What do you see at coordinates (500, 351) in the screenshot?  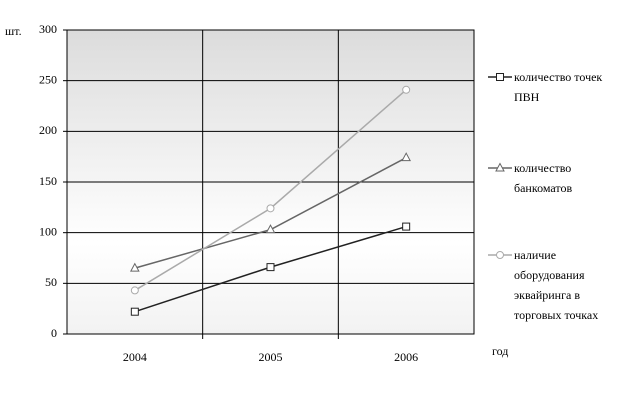 I see `x-axis-title: год` at bounding box center [500, 351].